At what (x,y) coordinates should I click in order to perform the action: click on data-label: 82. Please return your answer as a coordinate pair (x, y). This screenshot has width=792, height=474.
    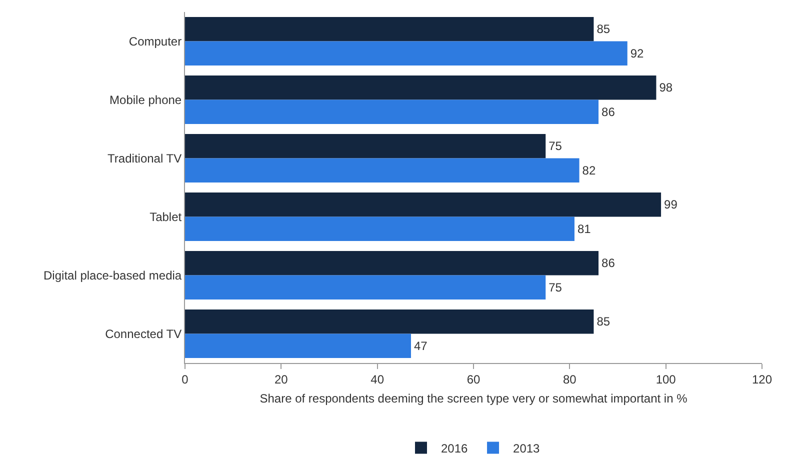
    Looking at the image, I should click on (589, 170).